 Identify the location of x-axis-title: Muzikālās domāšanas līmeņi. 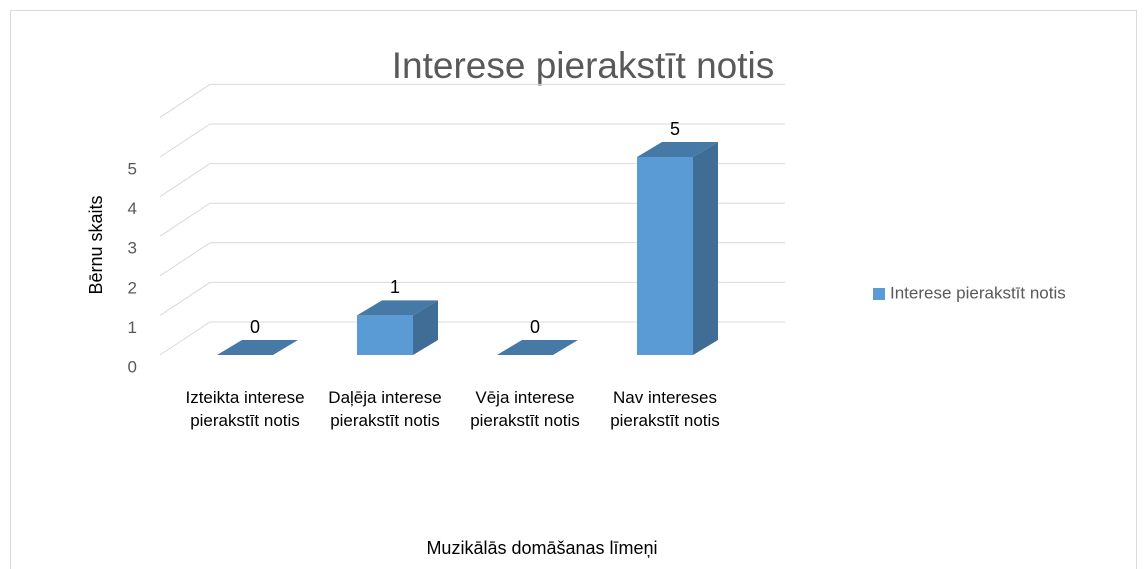
(541, 548).